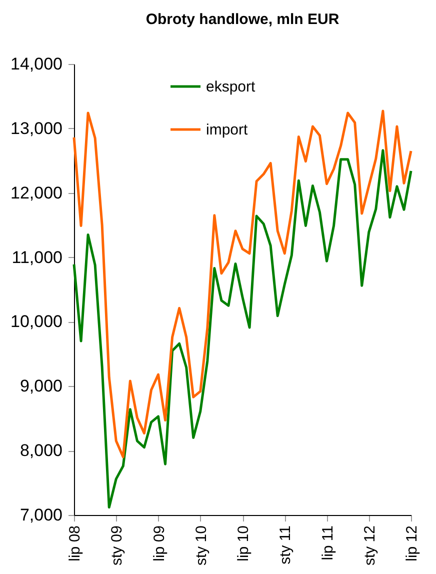  Describe the element at coordinates (159, 544) in the screenshot. I see `x-tick-label: lip 09` at that location.